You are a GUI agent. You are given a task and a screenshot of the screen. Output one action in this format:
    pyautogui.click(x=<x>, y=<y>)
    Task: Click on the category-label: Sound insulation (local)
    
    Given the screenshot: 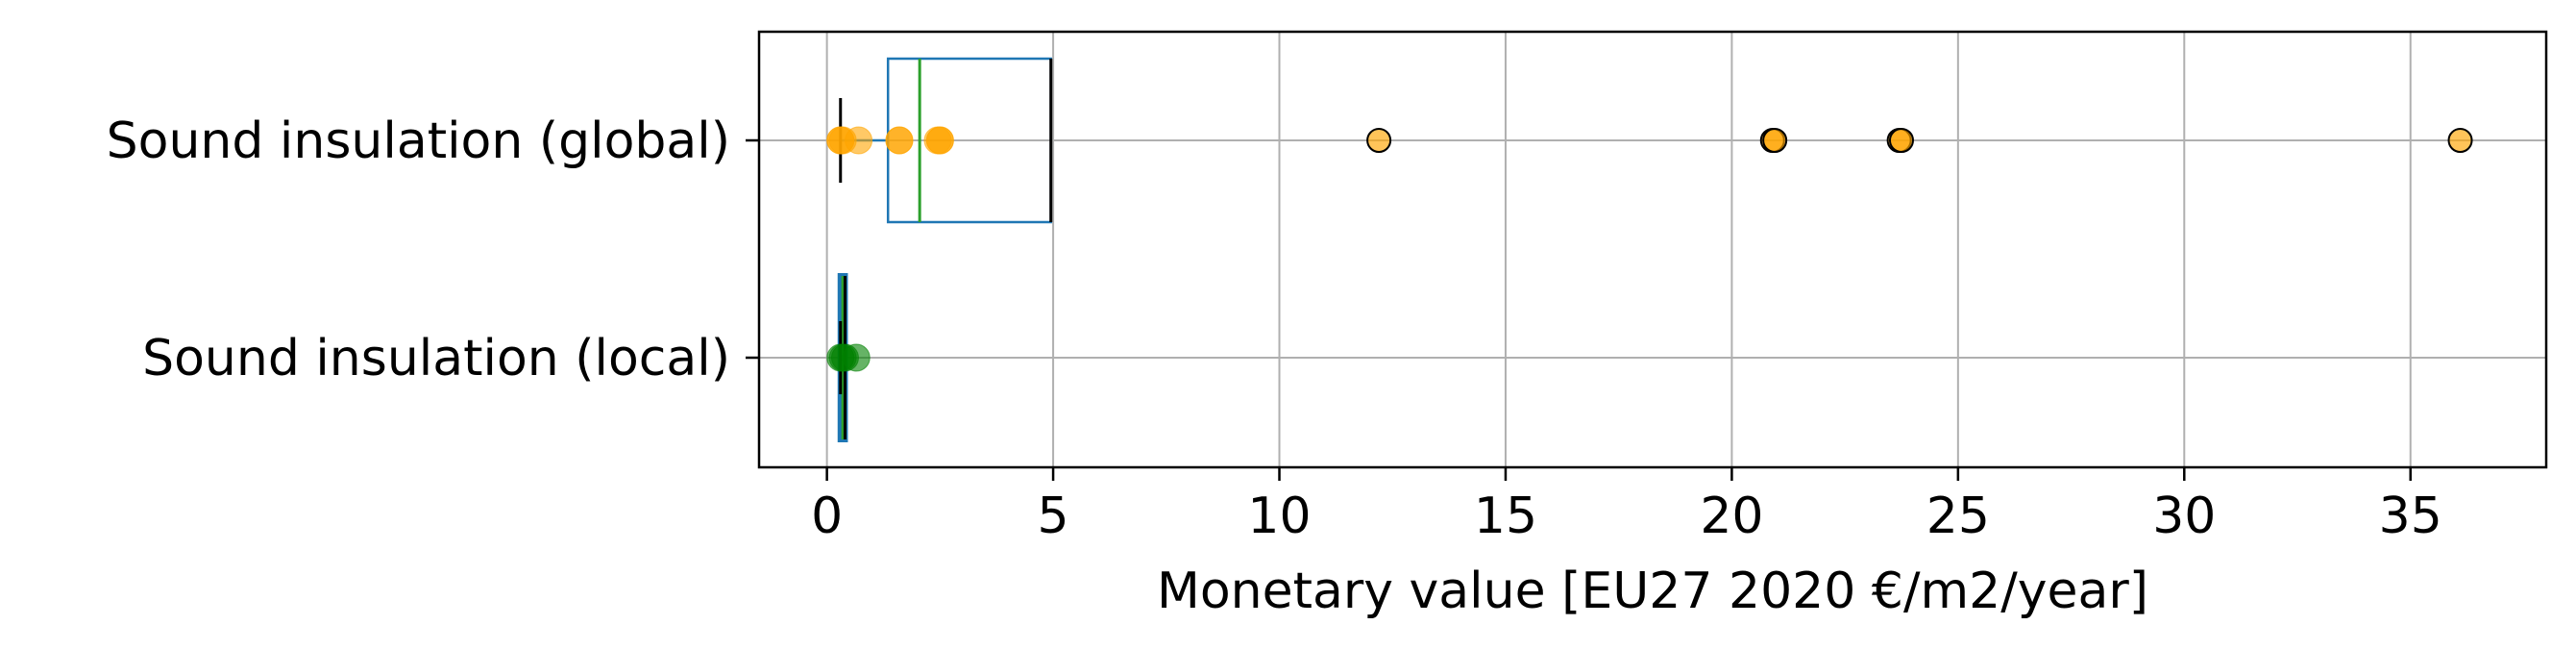 What is the action you would take?
    pyautogui.click(x=436, y=359)
    